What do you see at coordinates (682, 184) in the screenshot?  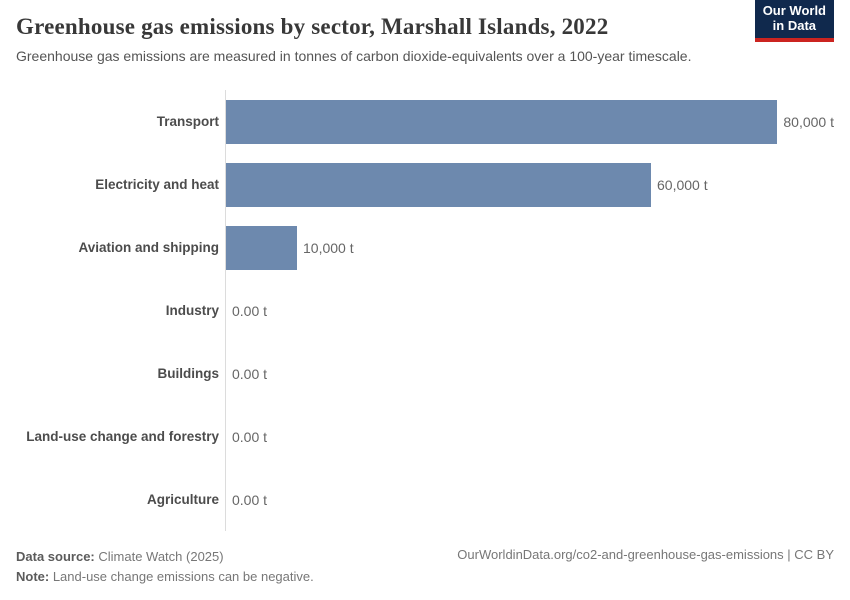 I see `value-label: 60,000 t` at bounding box center [682, 184].